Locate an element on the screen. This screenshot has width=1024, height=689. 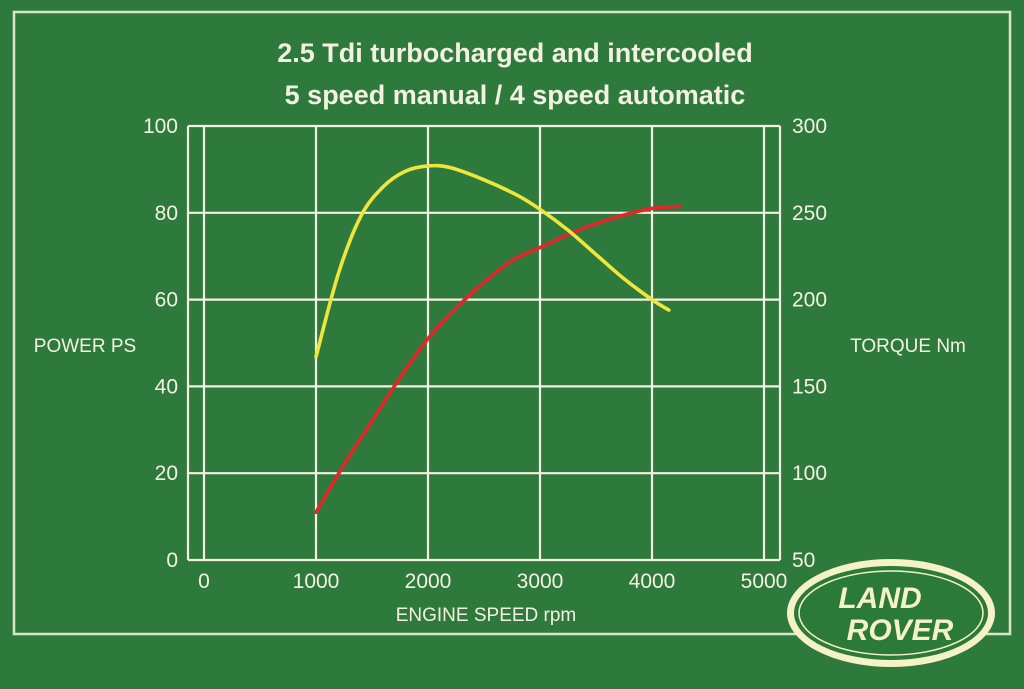
x-tick-label-5000: 5000 is located at coordinates (764, 581).